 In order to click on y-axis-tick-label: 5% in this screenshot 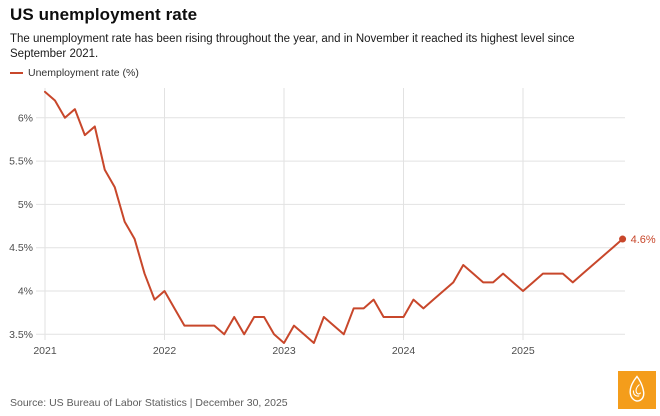, I will do `click(25, 205)`.